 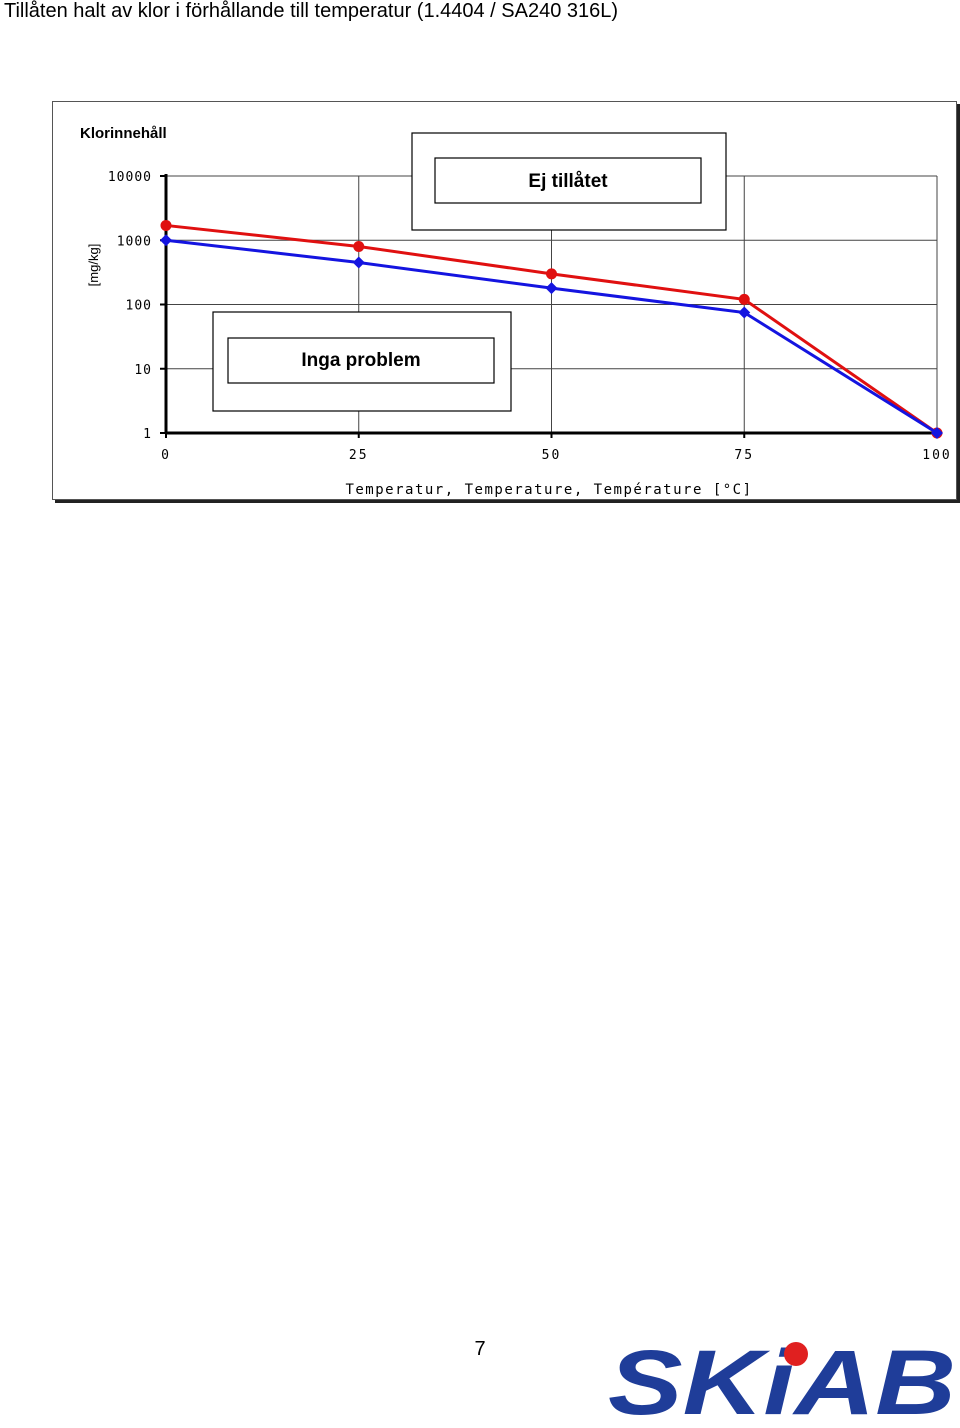 What do you see at coordinates (139, 306) in the screenshot?
I see `y-tick-label: 100` at bounding box center [139, 306].